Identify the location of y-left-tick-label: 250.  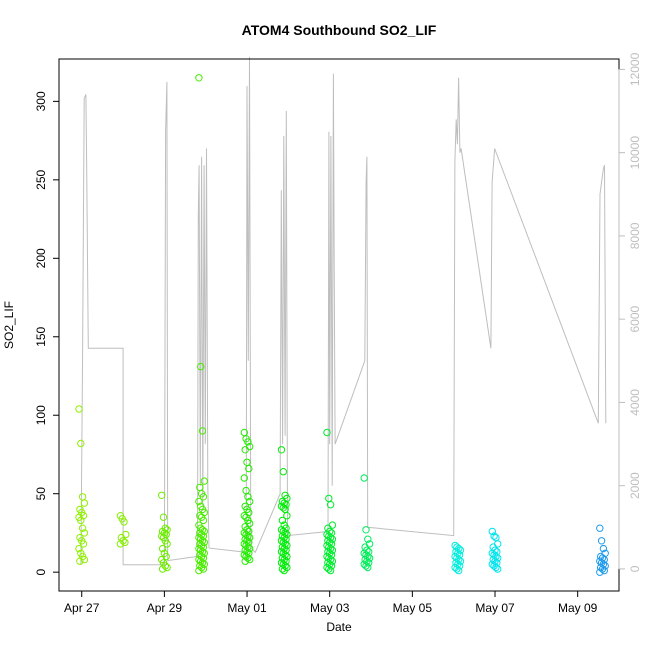
(41, 180).